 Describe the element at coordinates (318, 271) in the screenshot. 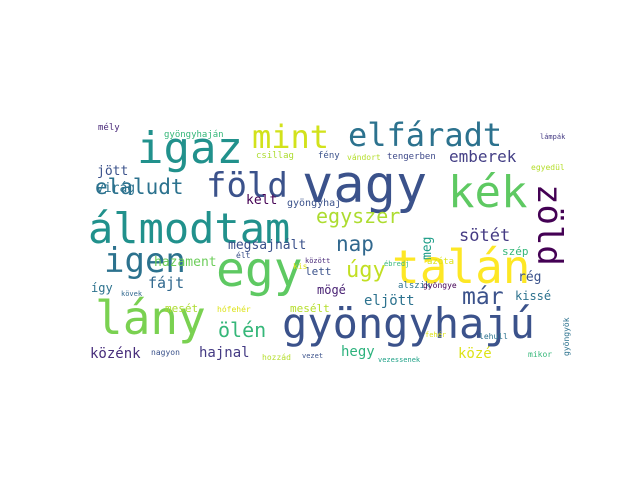

I see `word: lett` at that location.